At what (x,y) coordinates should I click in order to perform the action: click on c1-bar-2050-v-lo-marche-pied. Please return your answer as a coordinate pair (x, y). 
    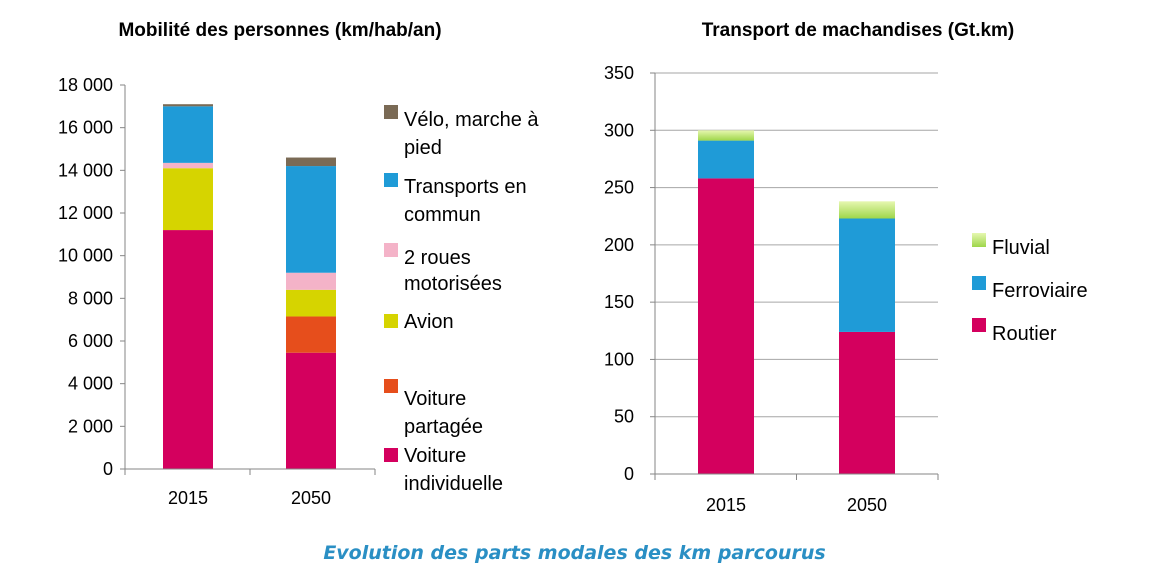
    Looking at the image, I should click on (311, 162).